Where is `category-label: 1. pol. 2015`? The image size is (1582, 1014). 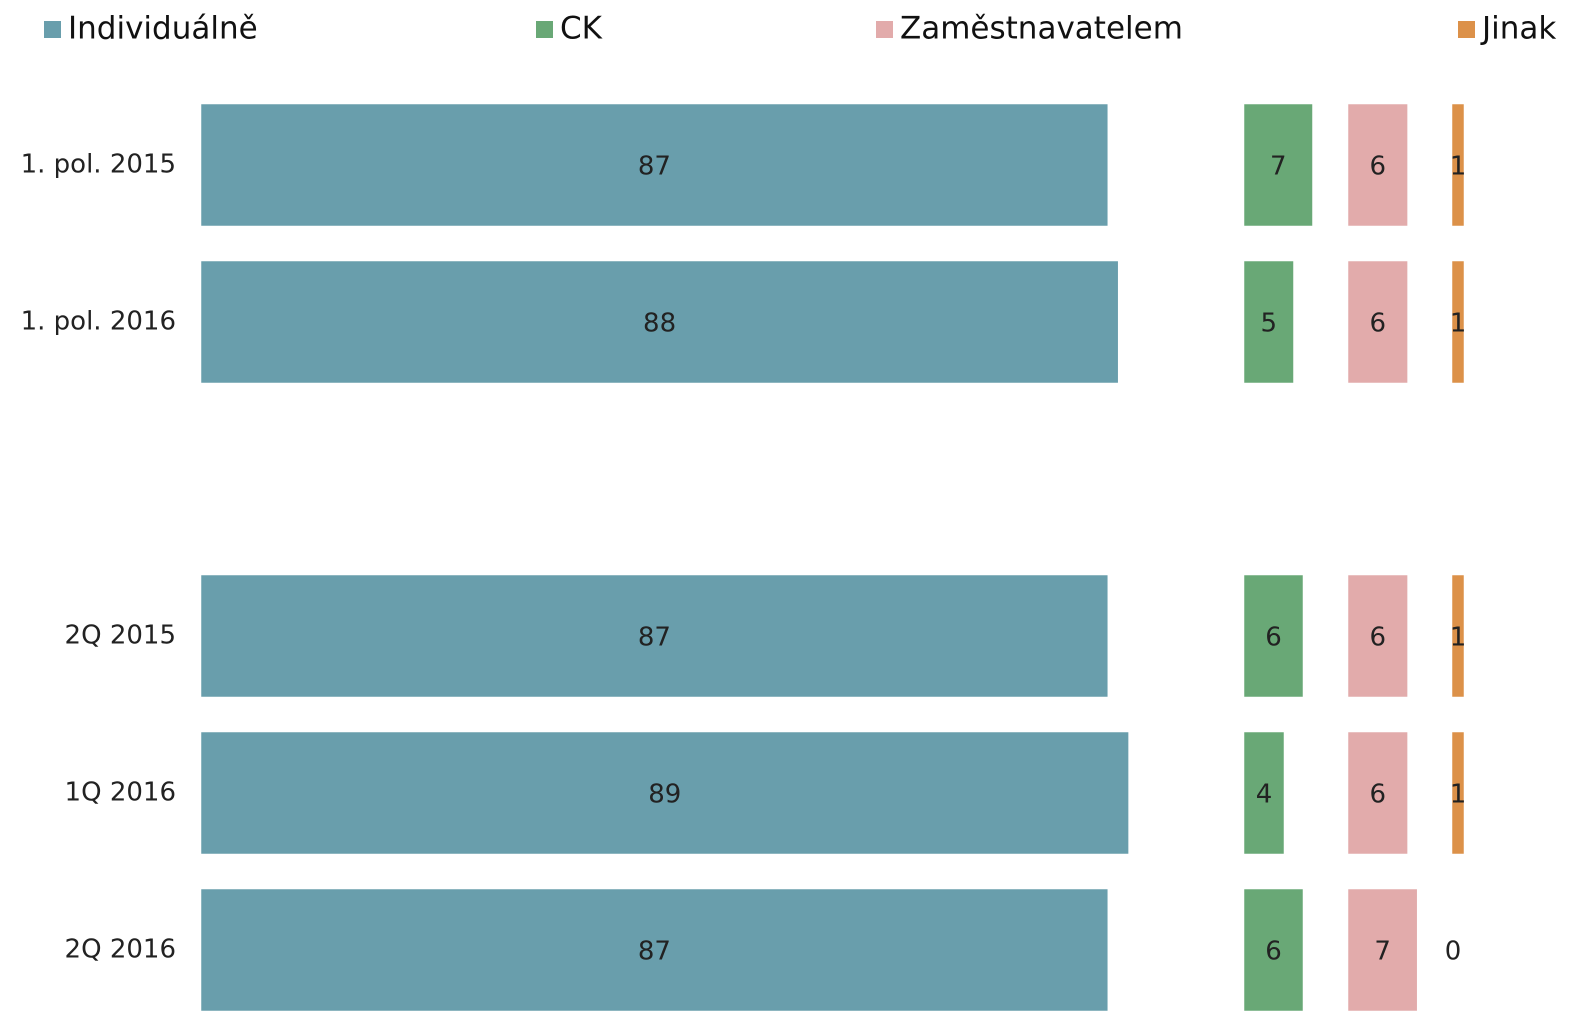 category-label: 1. pol. 2015 is located at coordinates (98, 165).